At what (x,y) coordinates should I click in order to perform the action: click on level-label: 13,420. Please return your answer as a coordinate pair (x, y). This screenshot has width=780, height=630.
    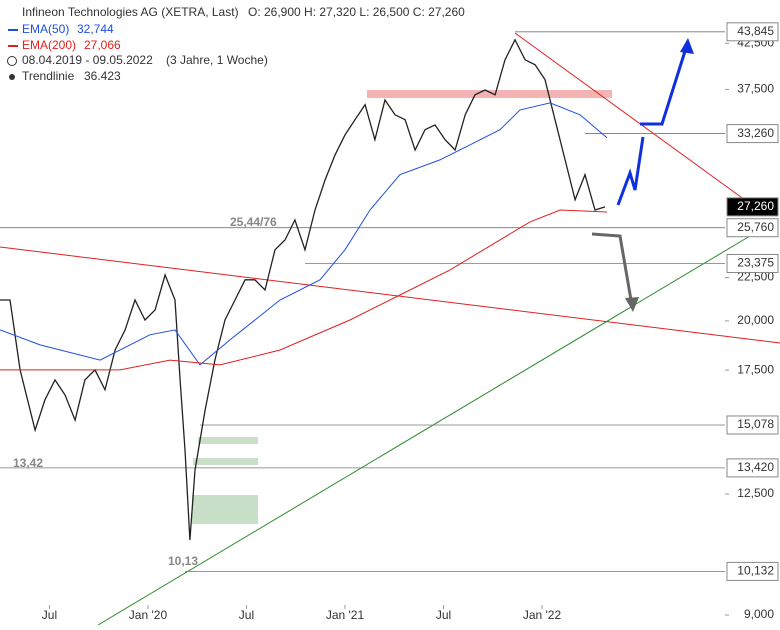
    Looking at the image, I should click on (755, 467).